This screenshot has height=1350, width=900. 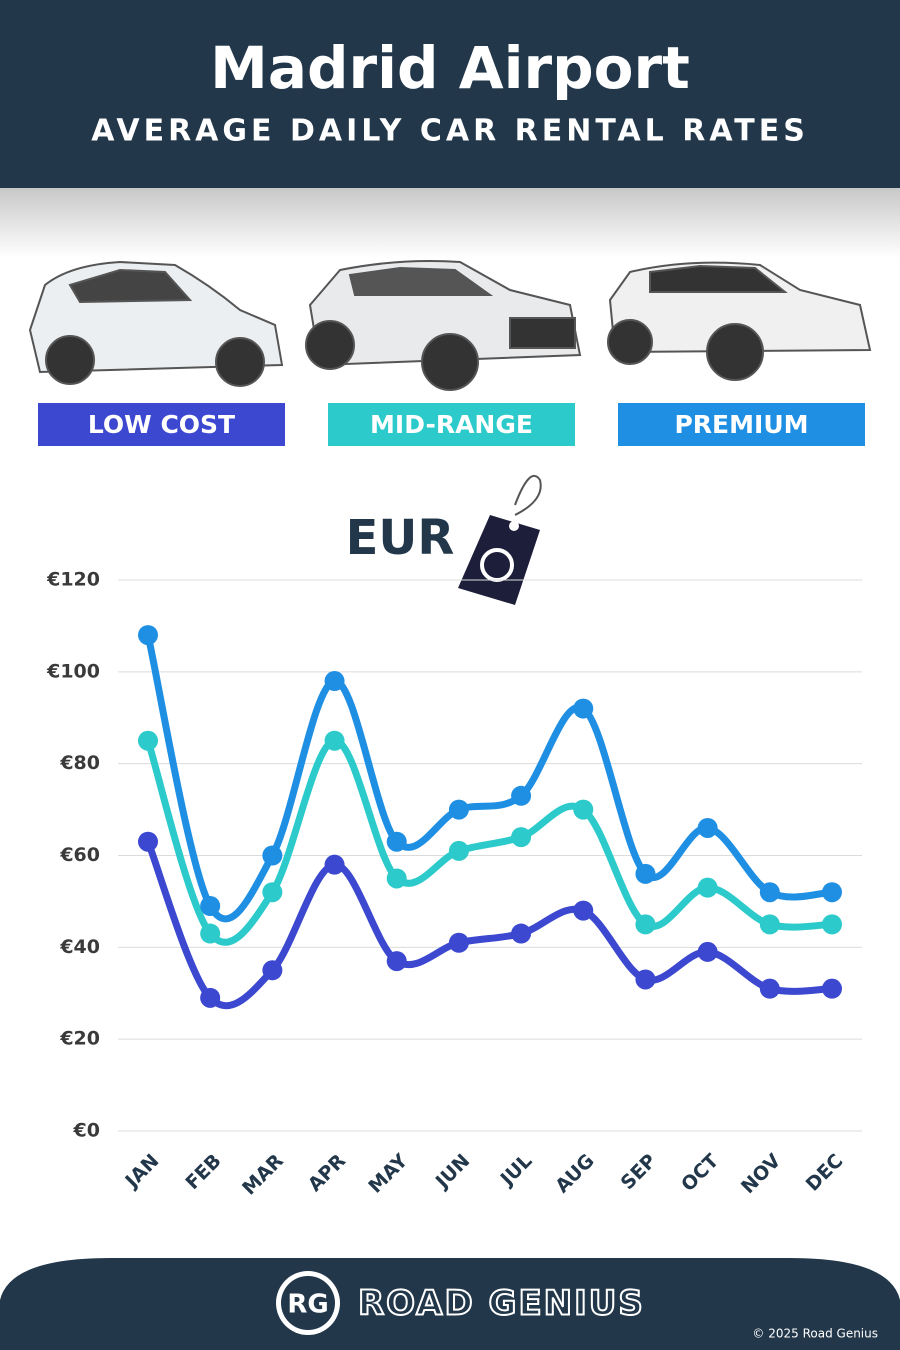 What do you see at coordinates (327, 1173) in the screenshot?
I see `x-tick-label: APR` at bounding box center [327, 1173].